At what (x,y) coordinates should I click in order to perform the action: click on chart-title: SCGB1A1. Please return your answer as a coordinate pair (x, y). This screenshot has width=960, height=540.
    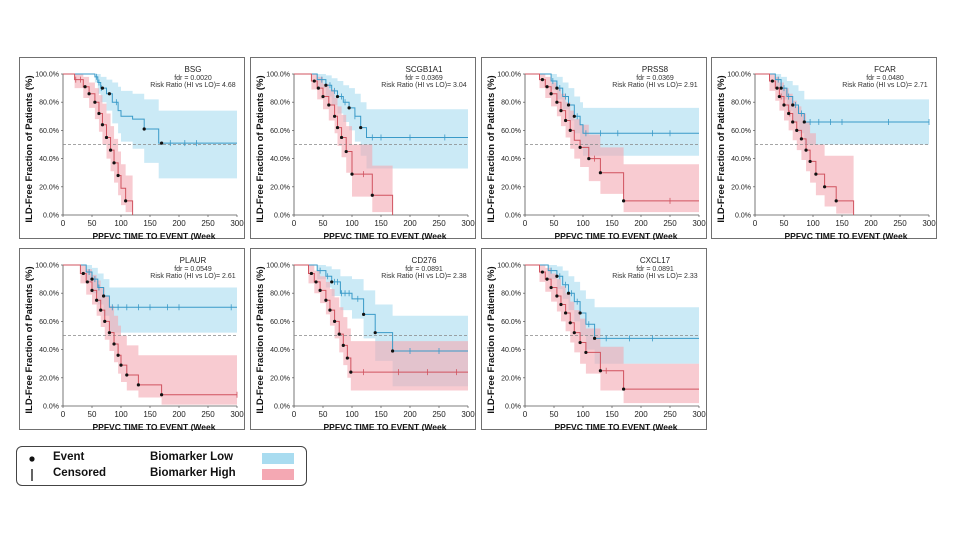
    Looking at the image, I should click on (424, 69).